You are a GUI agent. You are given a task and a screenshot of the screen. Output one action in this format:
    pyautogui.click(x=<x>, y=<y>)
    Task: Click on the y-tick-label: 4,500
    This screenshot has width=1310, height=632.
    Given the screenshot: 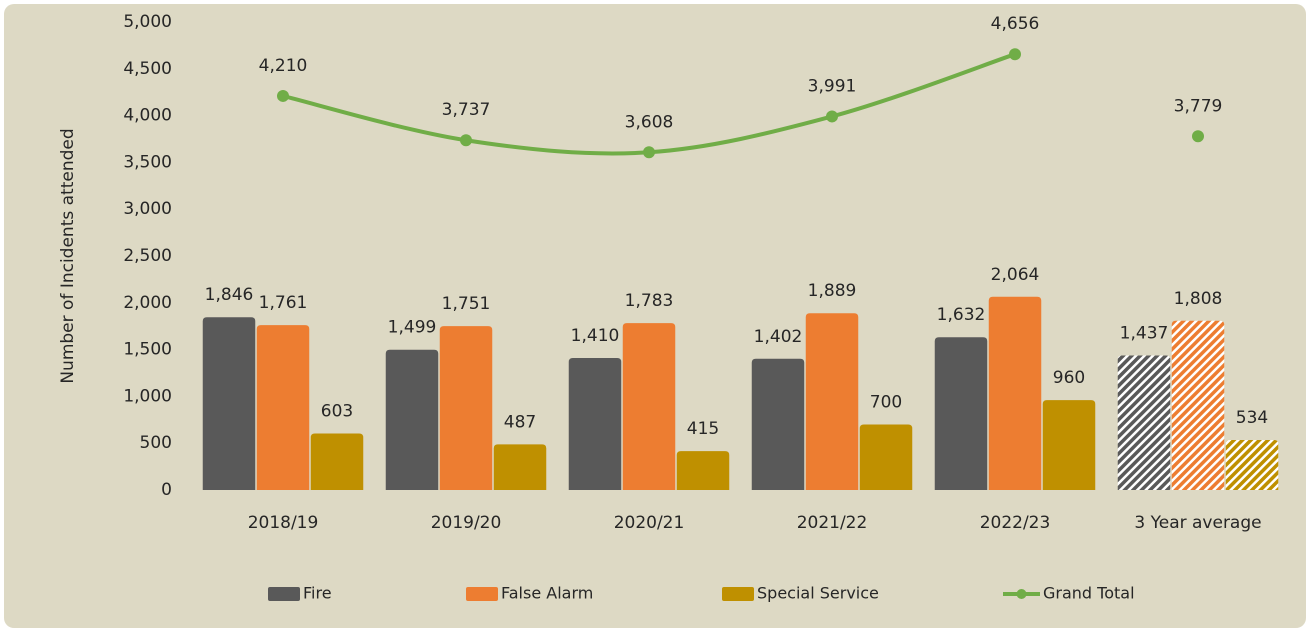 What is the action you would take?
    pyautogui.click(x=147, y=69)
    